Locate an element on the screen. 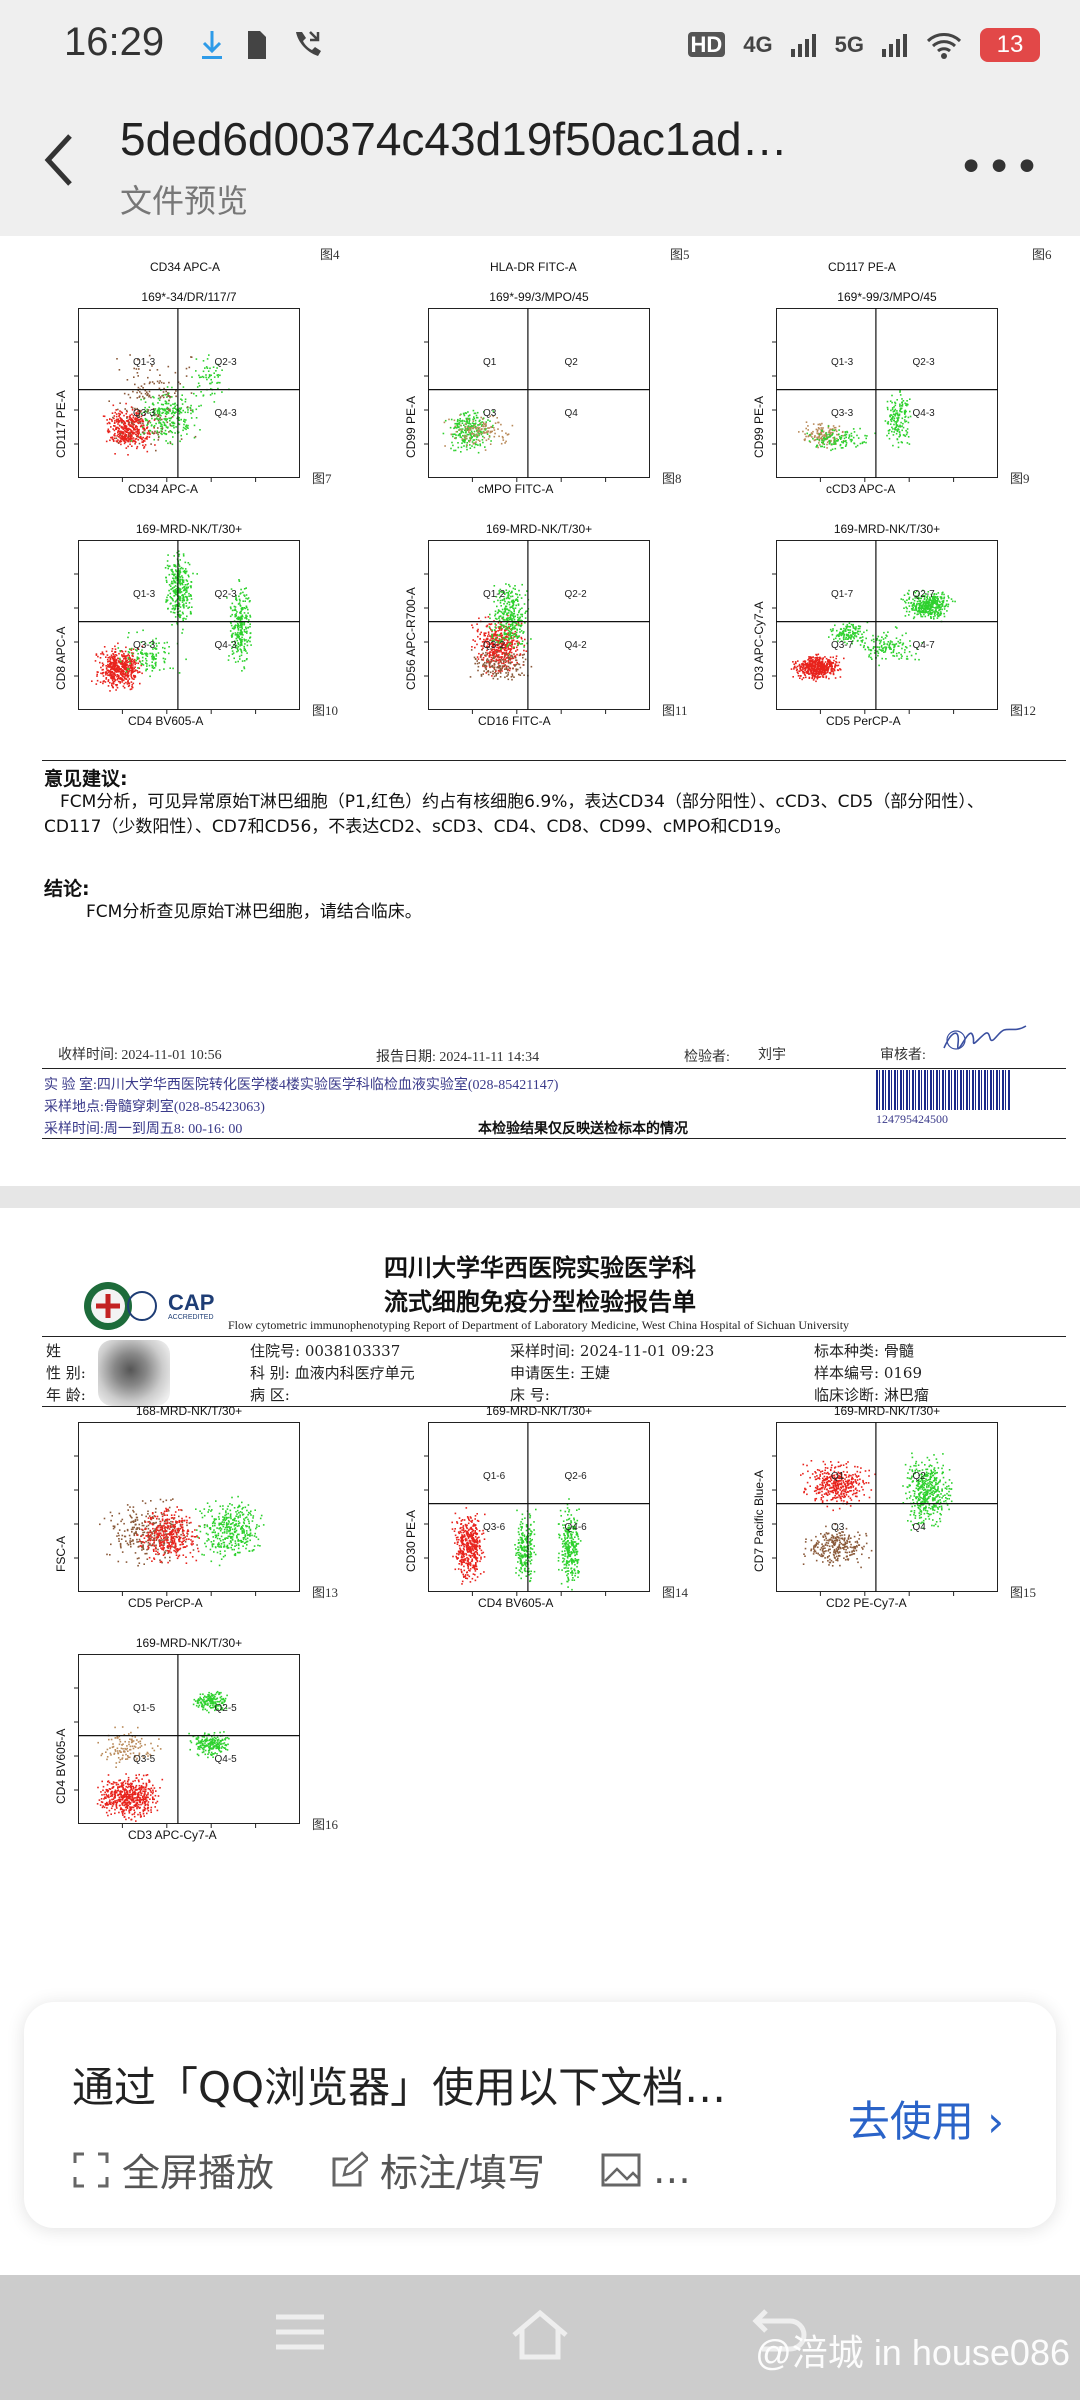 The width and height of the screenshot is (1080, 2400). quadrant-label: Q3-7 is located at coordinates (842, 645).